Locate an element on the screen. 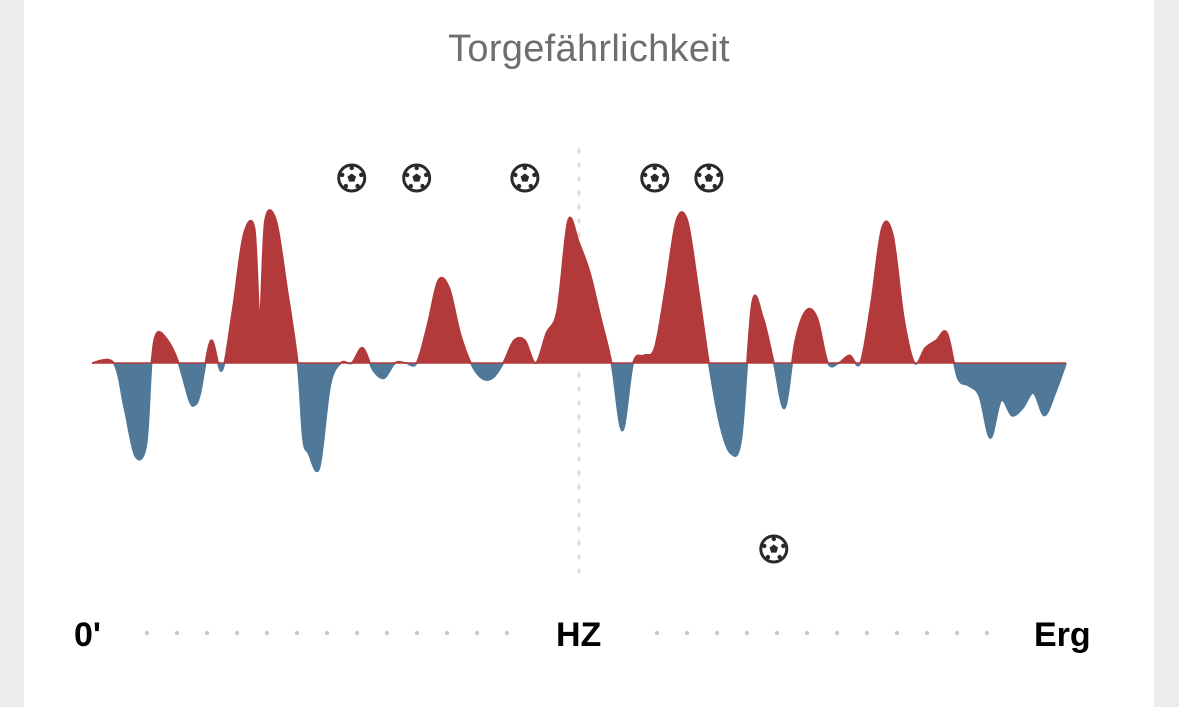  x-label-half: HZ is located at coordinates (579, 635).